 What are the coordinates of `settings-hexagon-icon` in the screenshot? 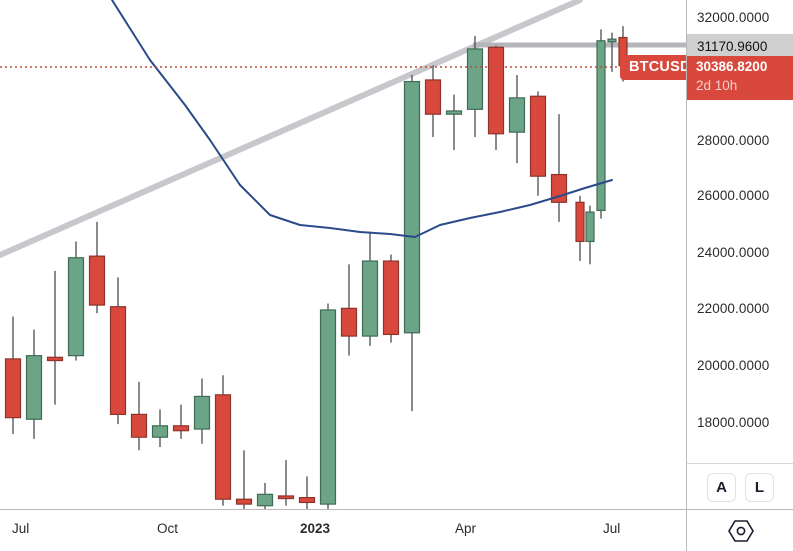 It's located at (740, 530).